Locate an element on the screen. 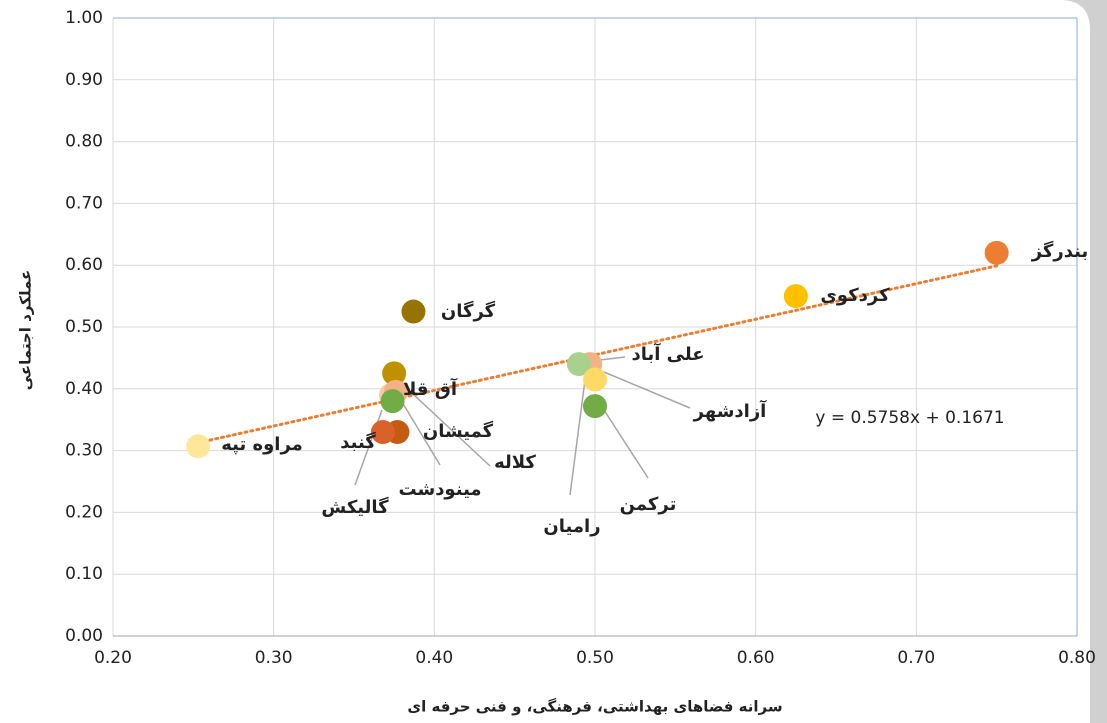 This screenshot has width=1107, height=723. point-label: کلاله is located at coordinates (515, 462).